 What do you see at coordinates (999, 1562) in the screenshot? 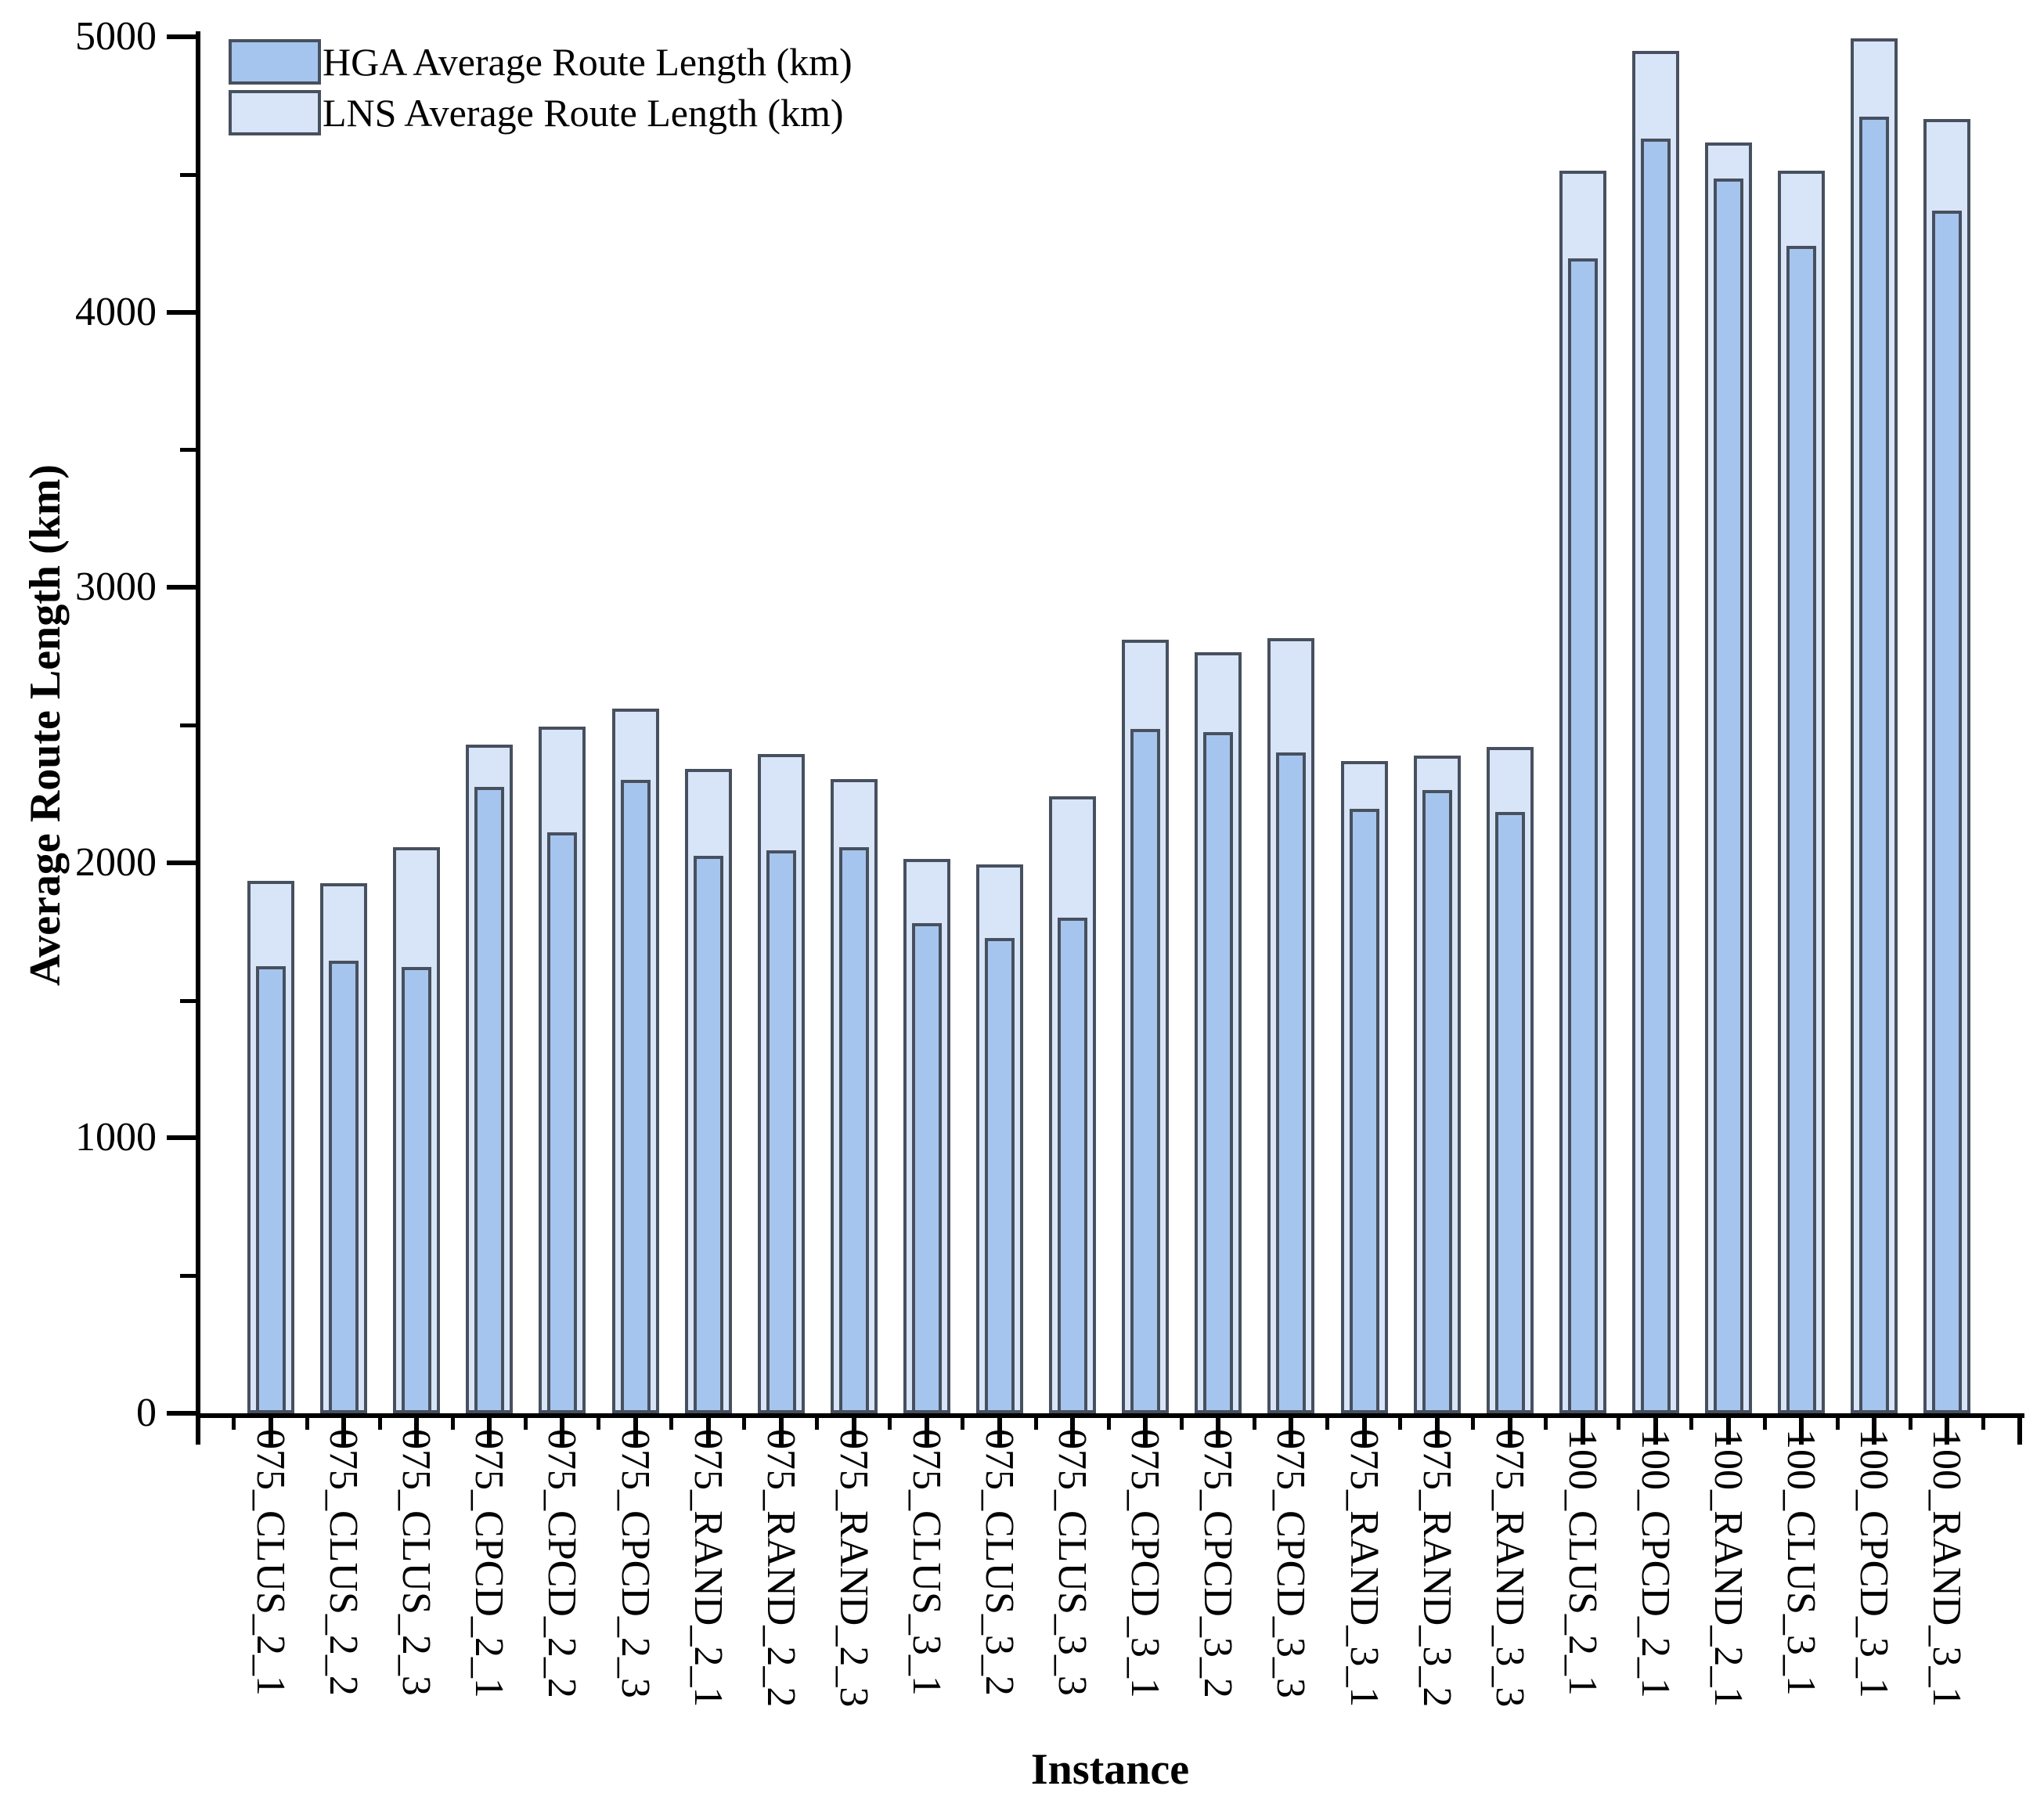
I see `x-tick-label: 075_CLUS_3_2` at bounding box center [999, 1562].